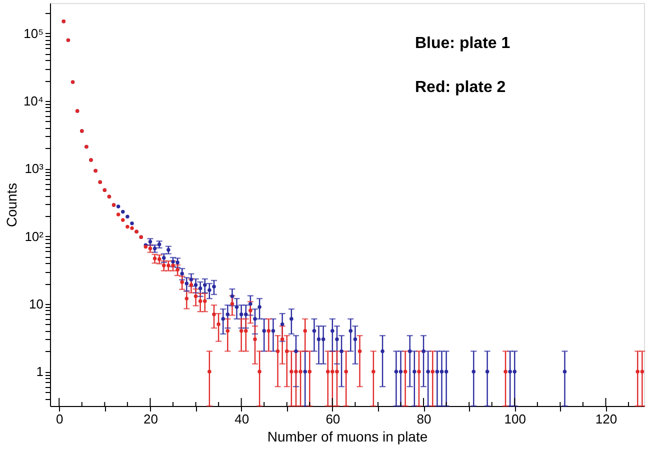 The image size is (646, 451). What do you see at coordinates (36, 304) in the screenshot?
I see `y-tick-label: 10` at bounding box center [36, 304].